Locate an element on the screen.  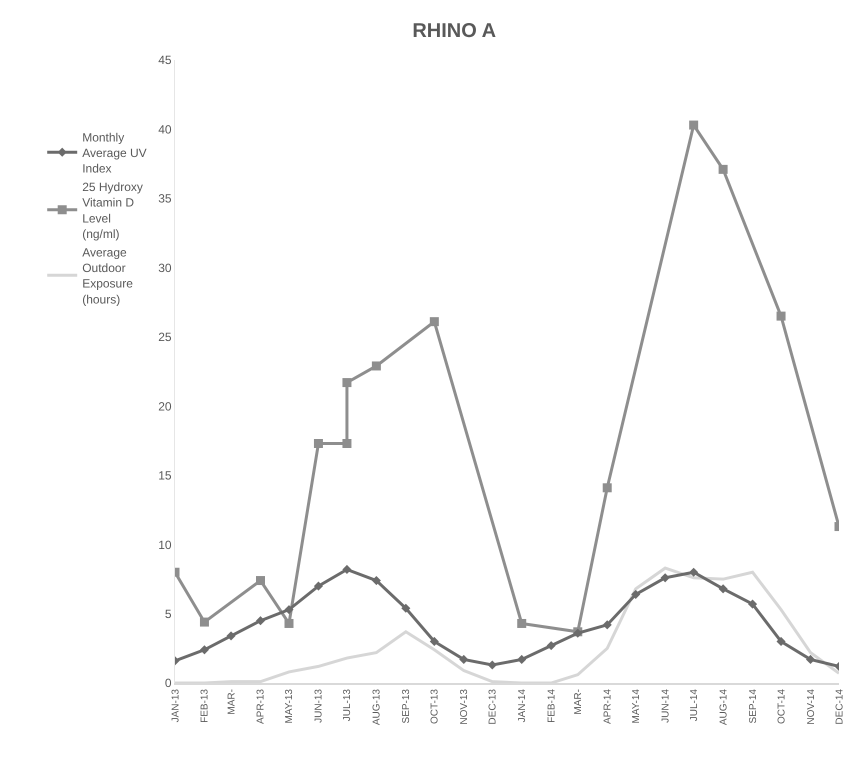
x-tick-label: JUL-13 is located at coordinates (348, 705).